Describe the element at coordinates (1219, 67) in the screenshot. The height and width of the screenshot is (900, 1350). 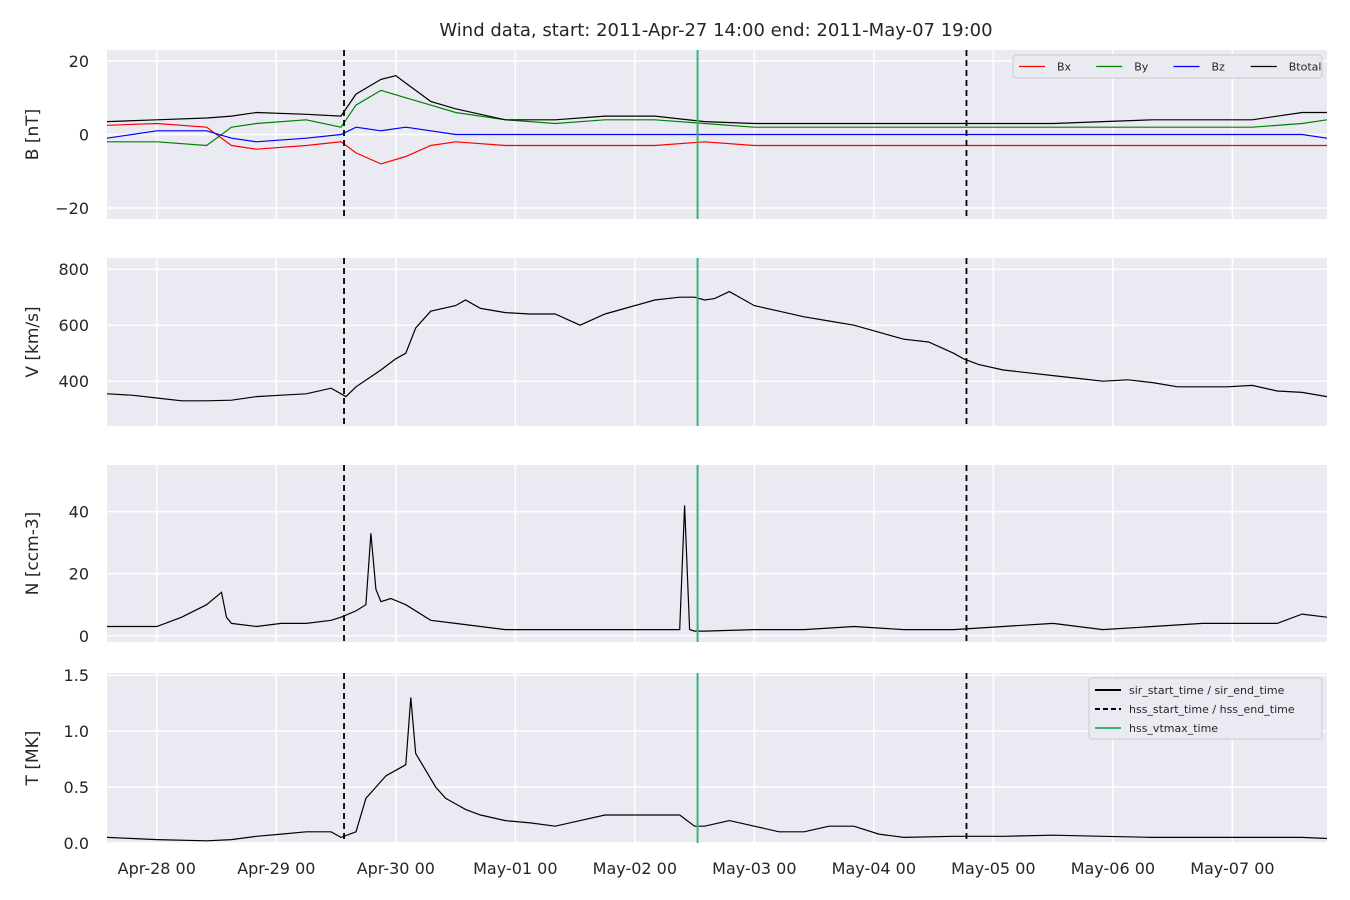
I see `legend-label: Bz` at that location.